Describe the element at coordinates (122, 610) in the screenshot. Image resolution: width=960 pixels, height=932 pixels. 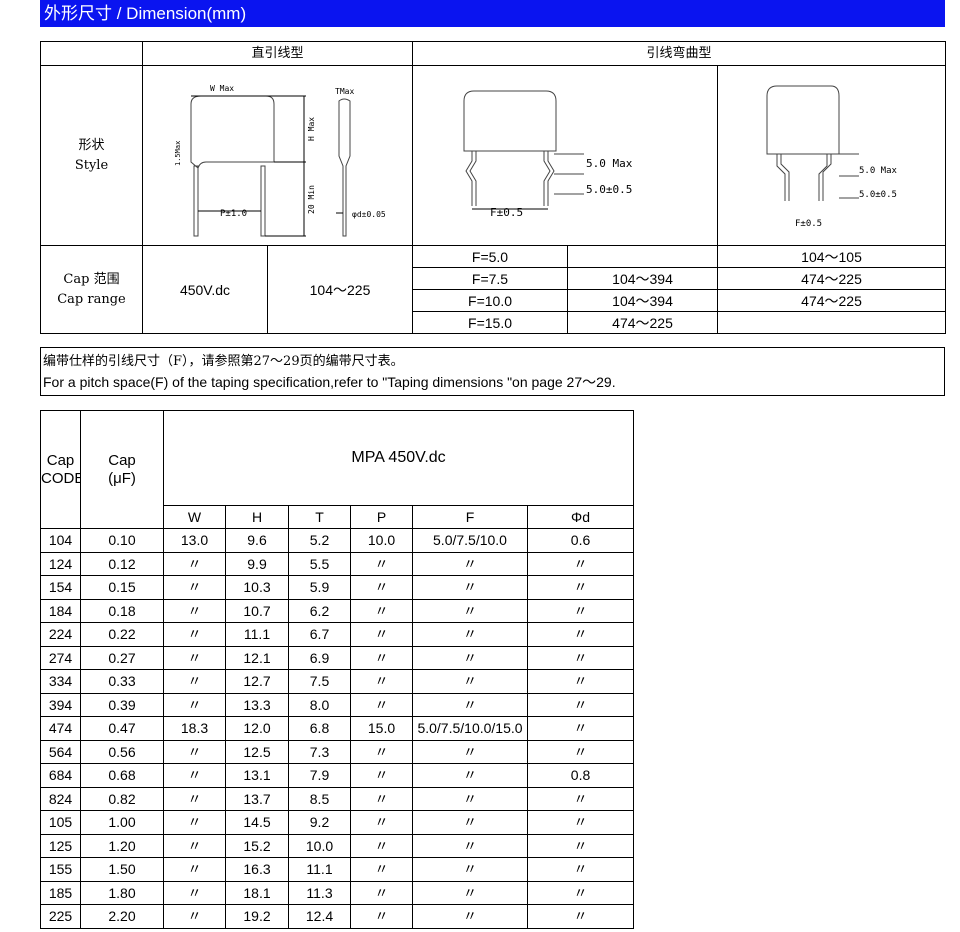
I see `cap-value: 0.18` at that location.